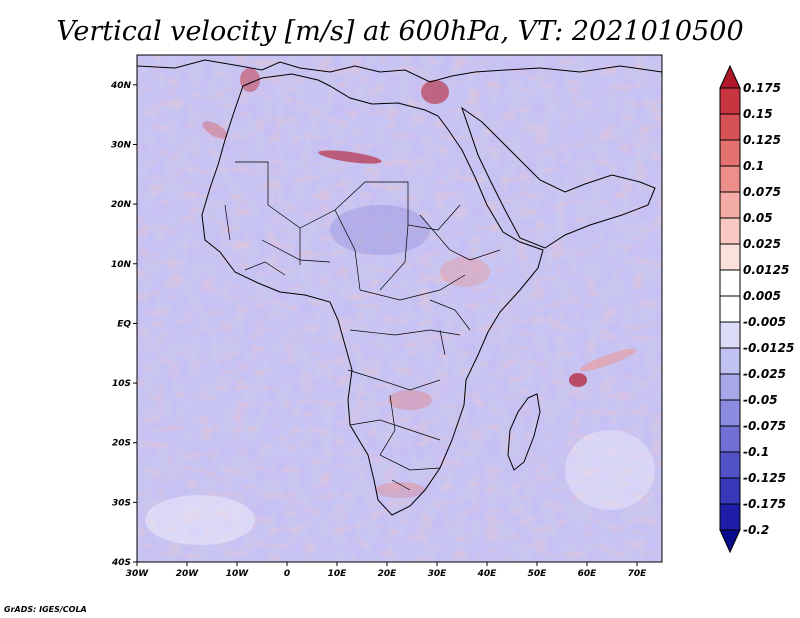 This screenshot has width=800, height=618. I want to click on colorbar-bottom-arrow, so click(730, 541).